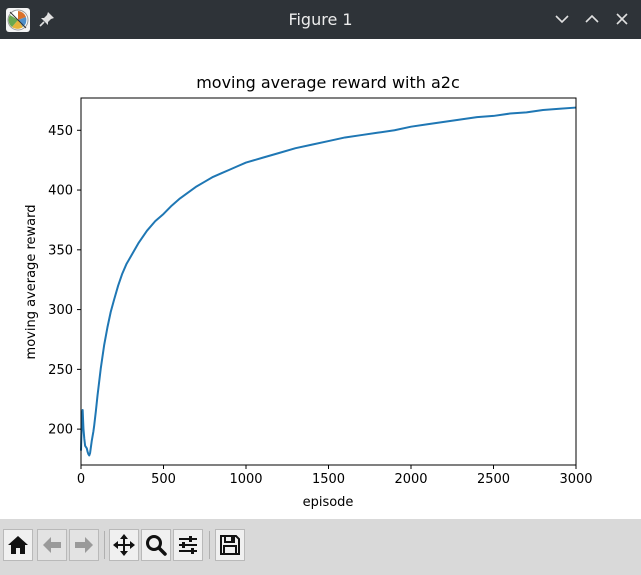 This screenshot has width=641, height=575. I want to click on x-tick-label: 1500, so click(328, 479).